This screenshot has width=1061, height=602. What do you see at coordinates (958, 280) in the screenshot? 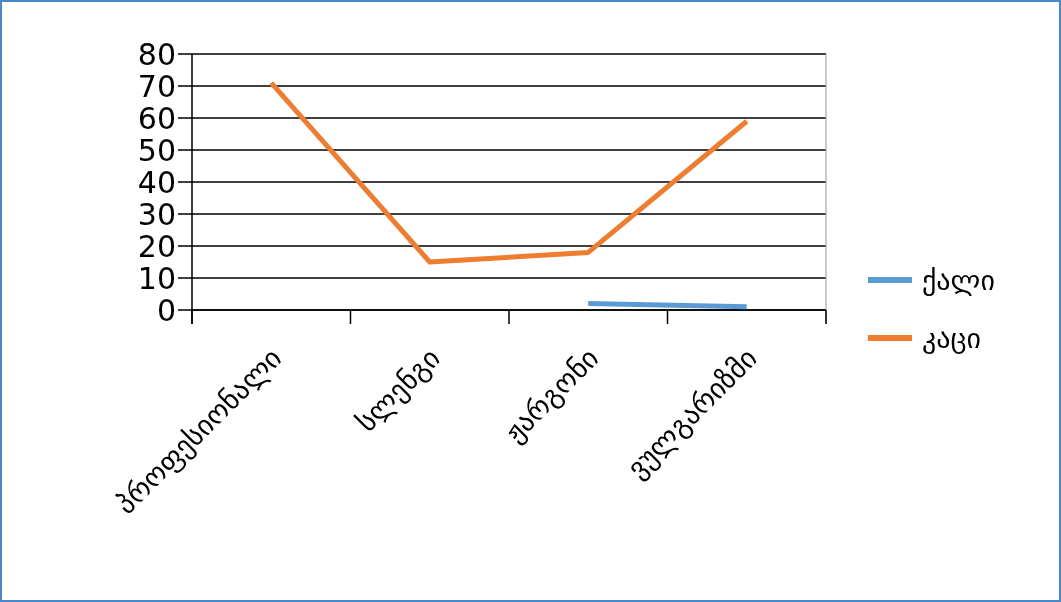
I see `legend-label: ქალი` at bounding box center [958, 280].